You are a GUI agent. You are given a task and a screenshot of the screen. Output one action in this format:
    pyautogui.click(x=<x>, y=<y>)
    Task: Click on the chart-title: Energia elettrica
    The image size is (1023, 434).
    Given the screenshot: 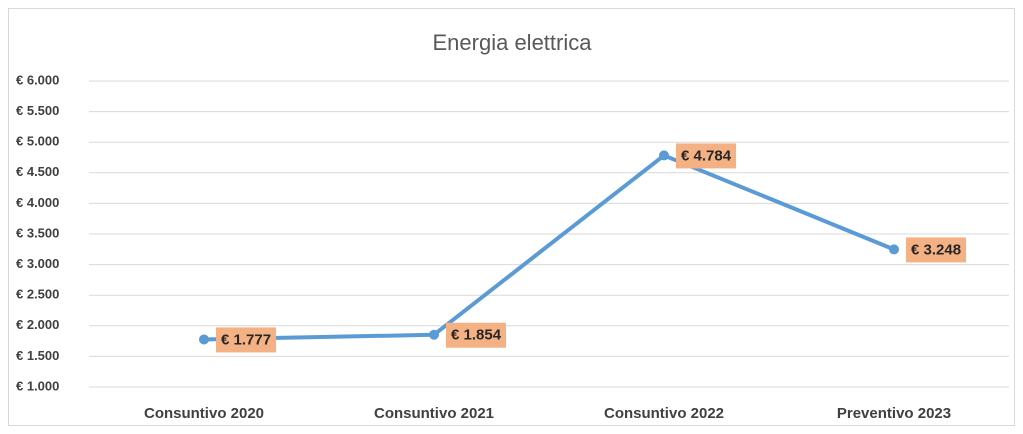 What is the action you would take?
    pyautogui.click(x=513, y=42)
    